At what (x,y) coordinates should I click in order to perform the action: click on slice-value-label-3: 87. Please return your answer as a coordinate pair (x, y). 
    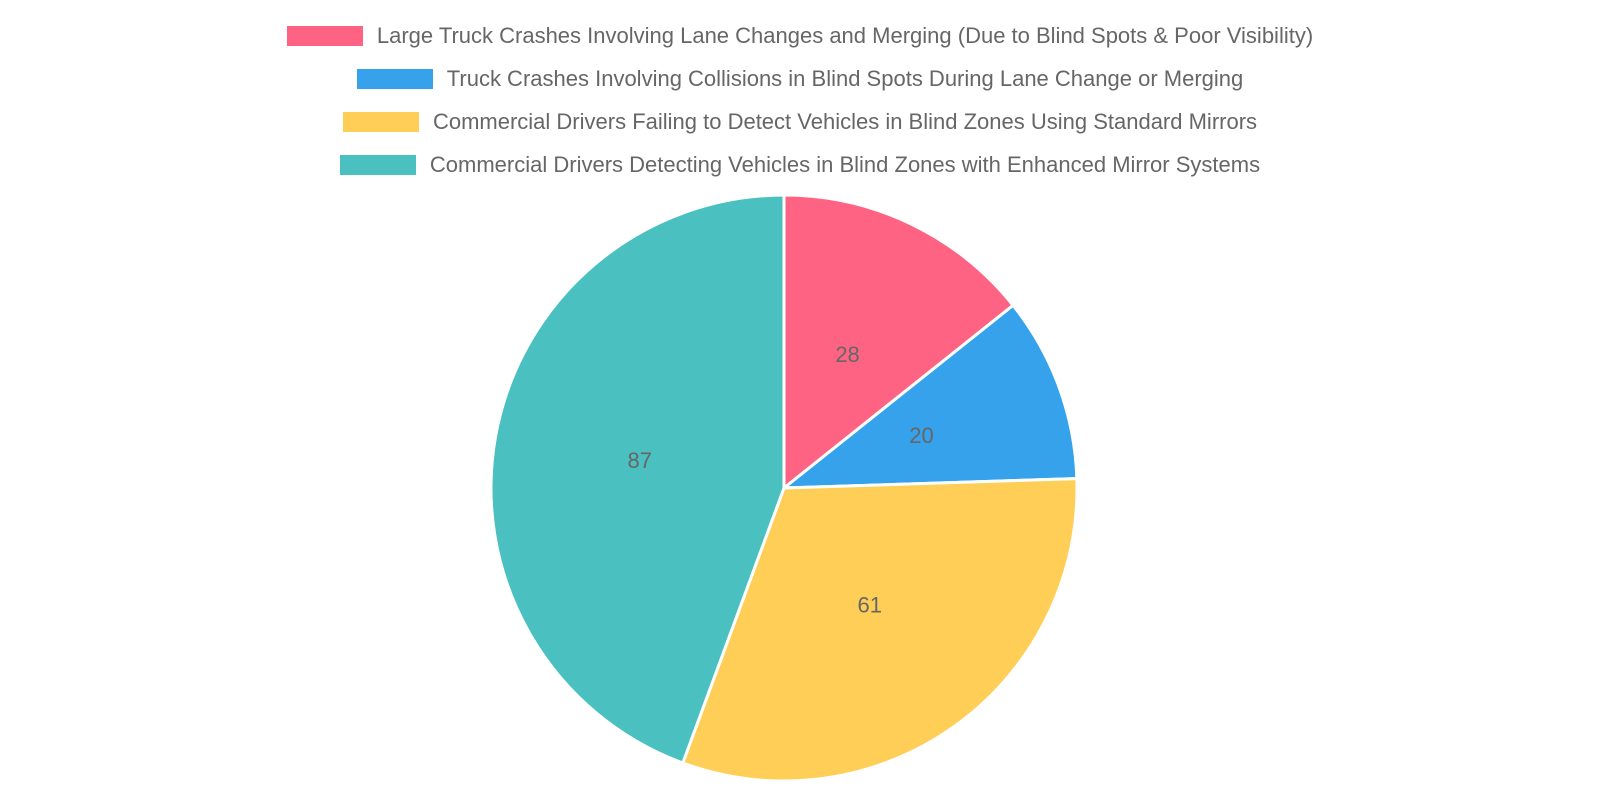
    Looking at the image, I should click on (640, 460).